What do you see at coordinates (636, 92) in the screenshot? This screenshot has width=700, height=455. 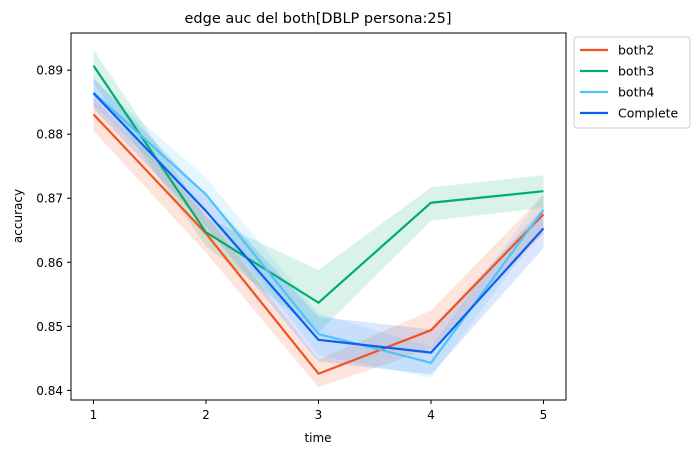 I see `legend-label-both4: both4` at bounding box center [636, 92].